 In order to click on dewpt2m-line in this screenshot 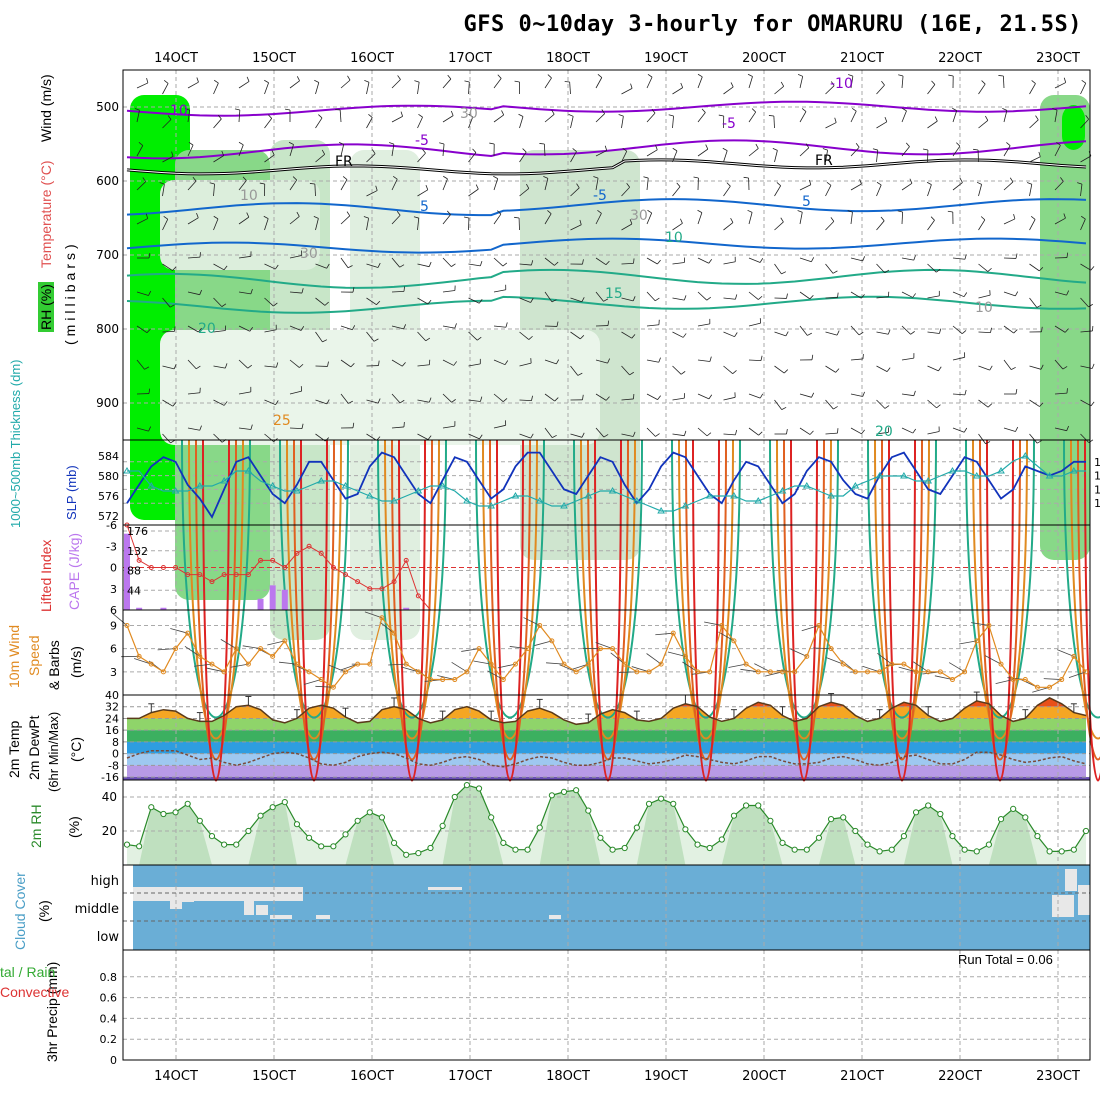, I will do `click(606, 758)`.